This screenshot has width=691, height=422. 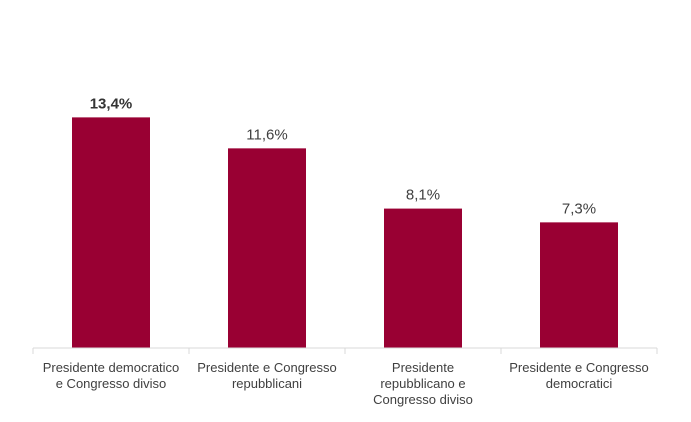 I want to click on x-axis, so click(x=345, y=350).